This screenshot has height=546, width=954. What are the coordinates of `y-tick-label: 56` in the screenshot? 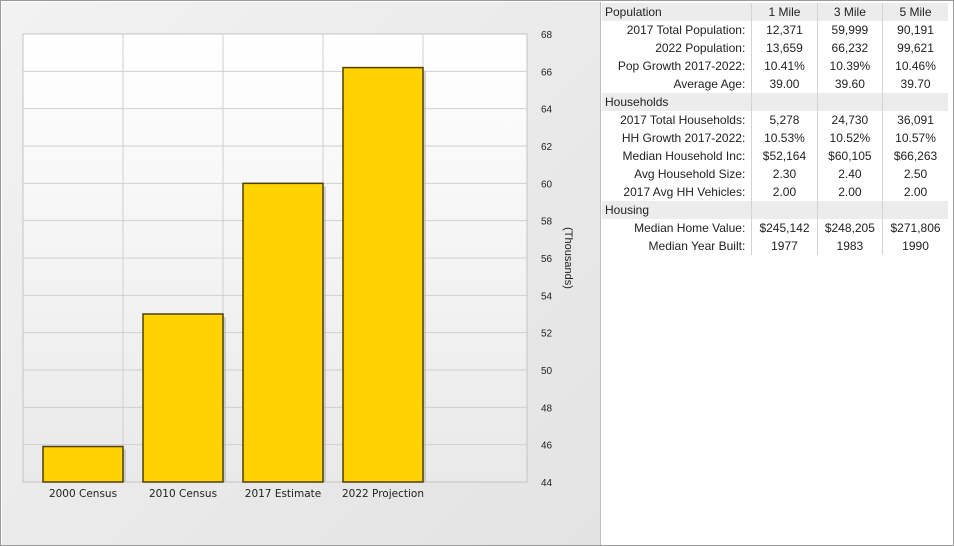 It's located at (547, 259).